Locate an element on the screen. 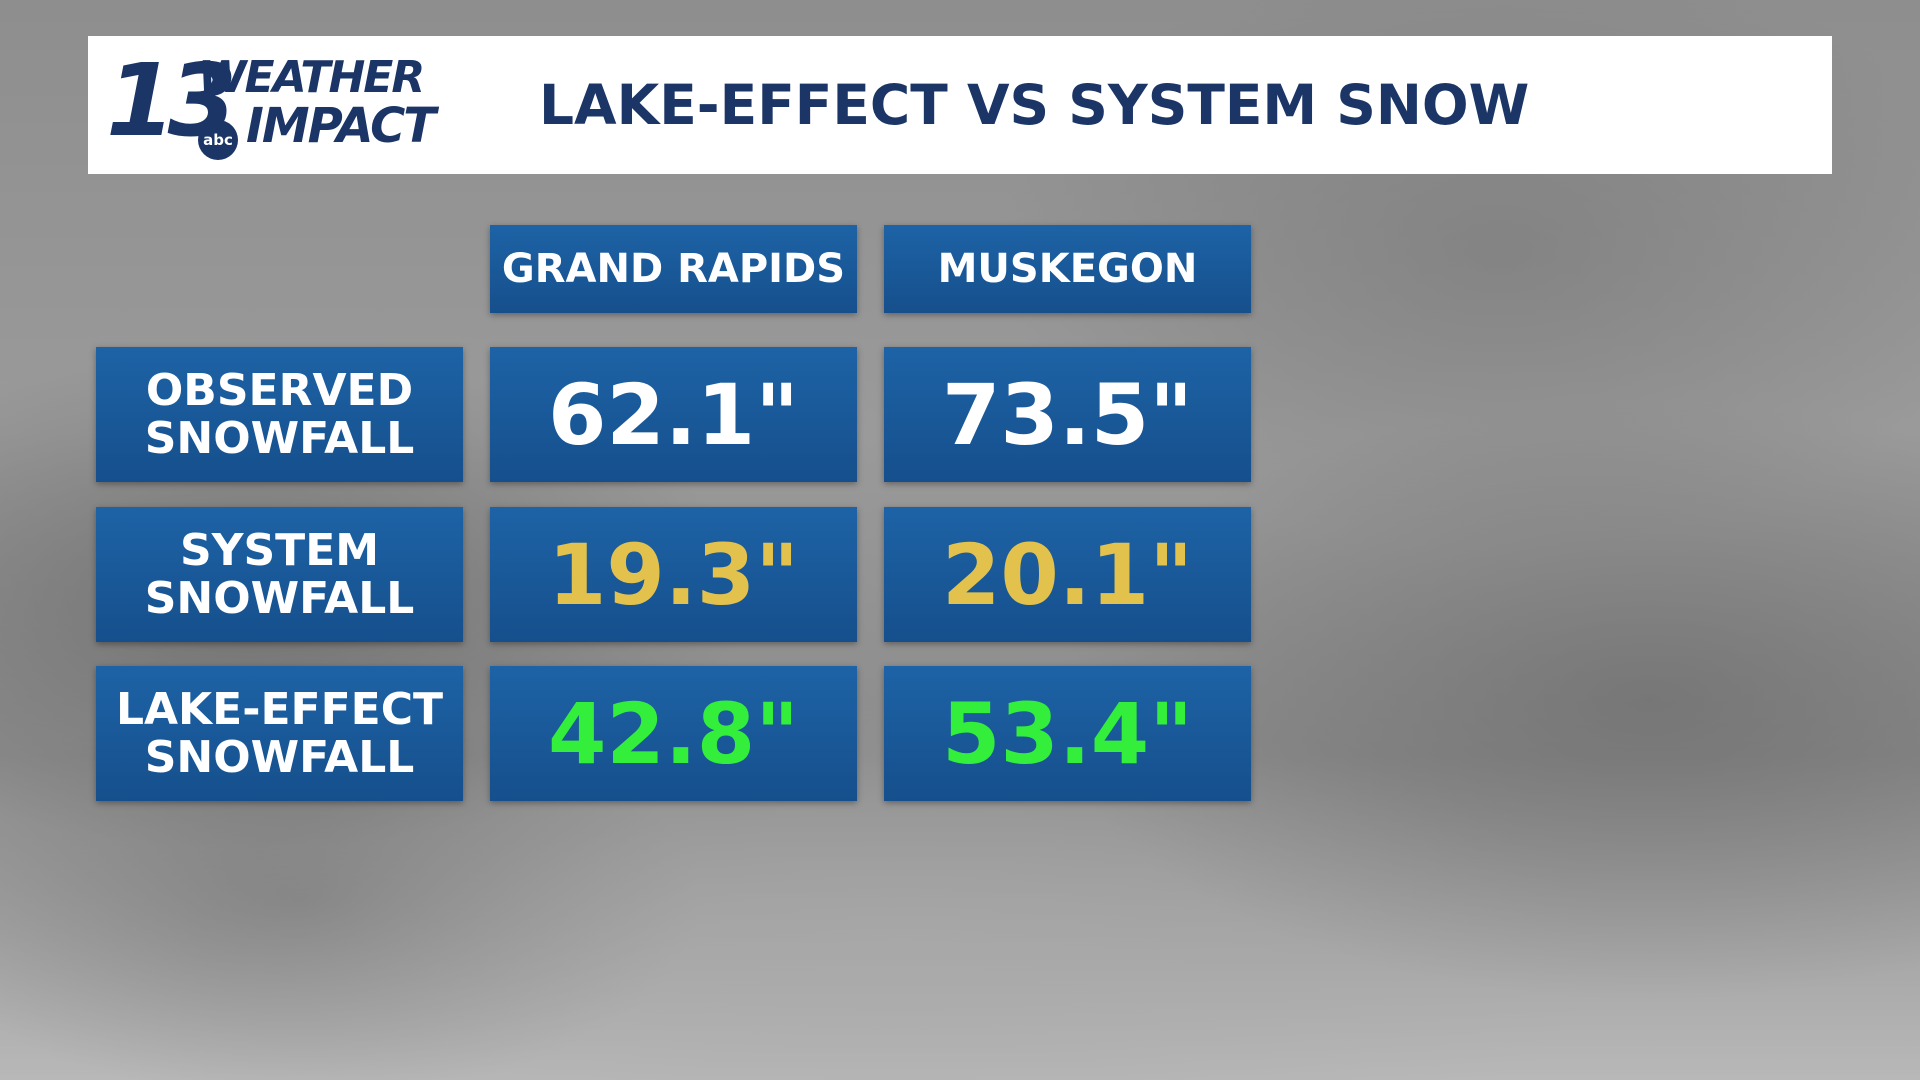  logo-network: abc is located at coordinates (218, 140).